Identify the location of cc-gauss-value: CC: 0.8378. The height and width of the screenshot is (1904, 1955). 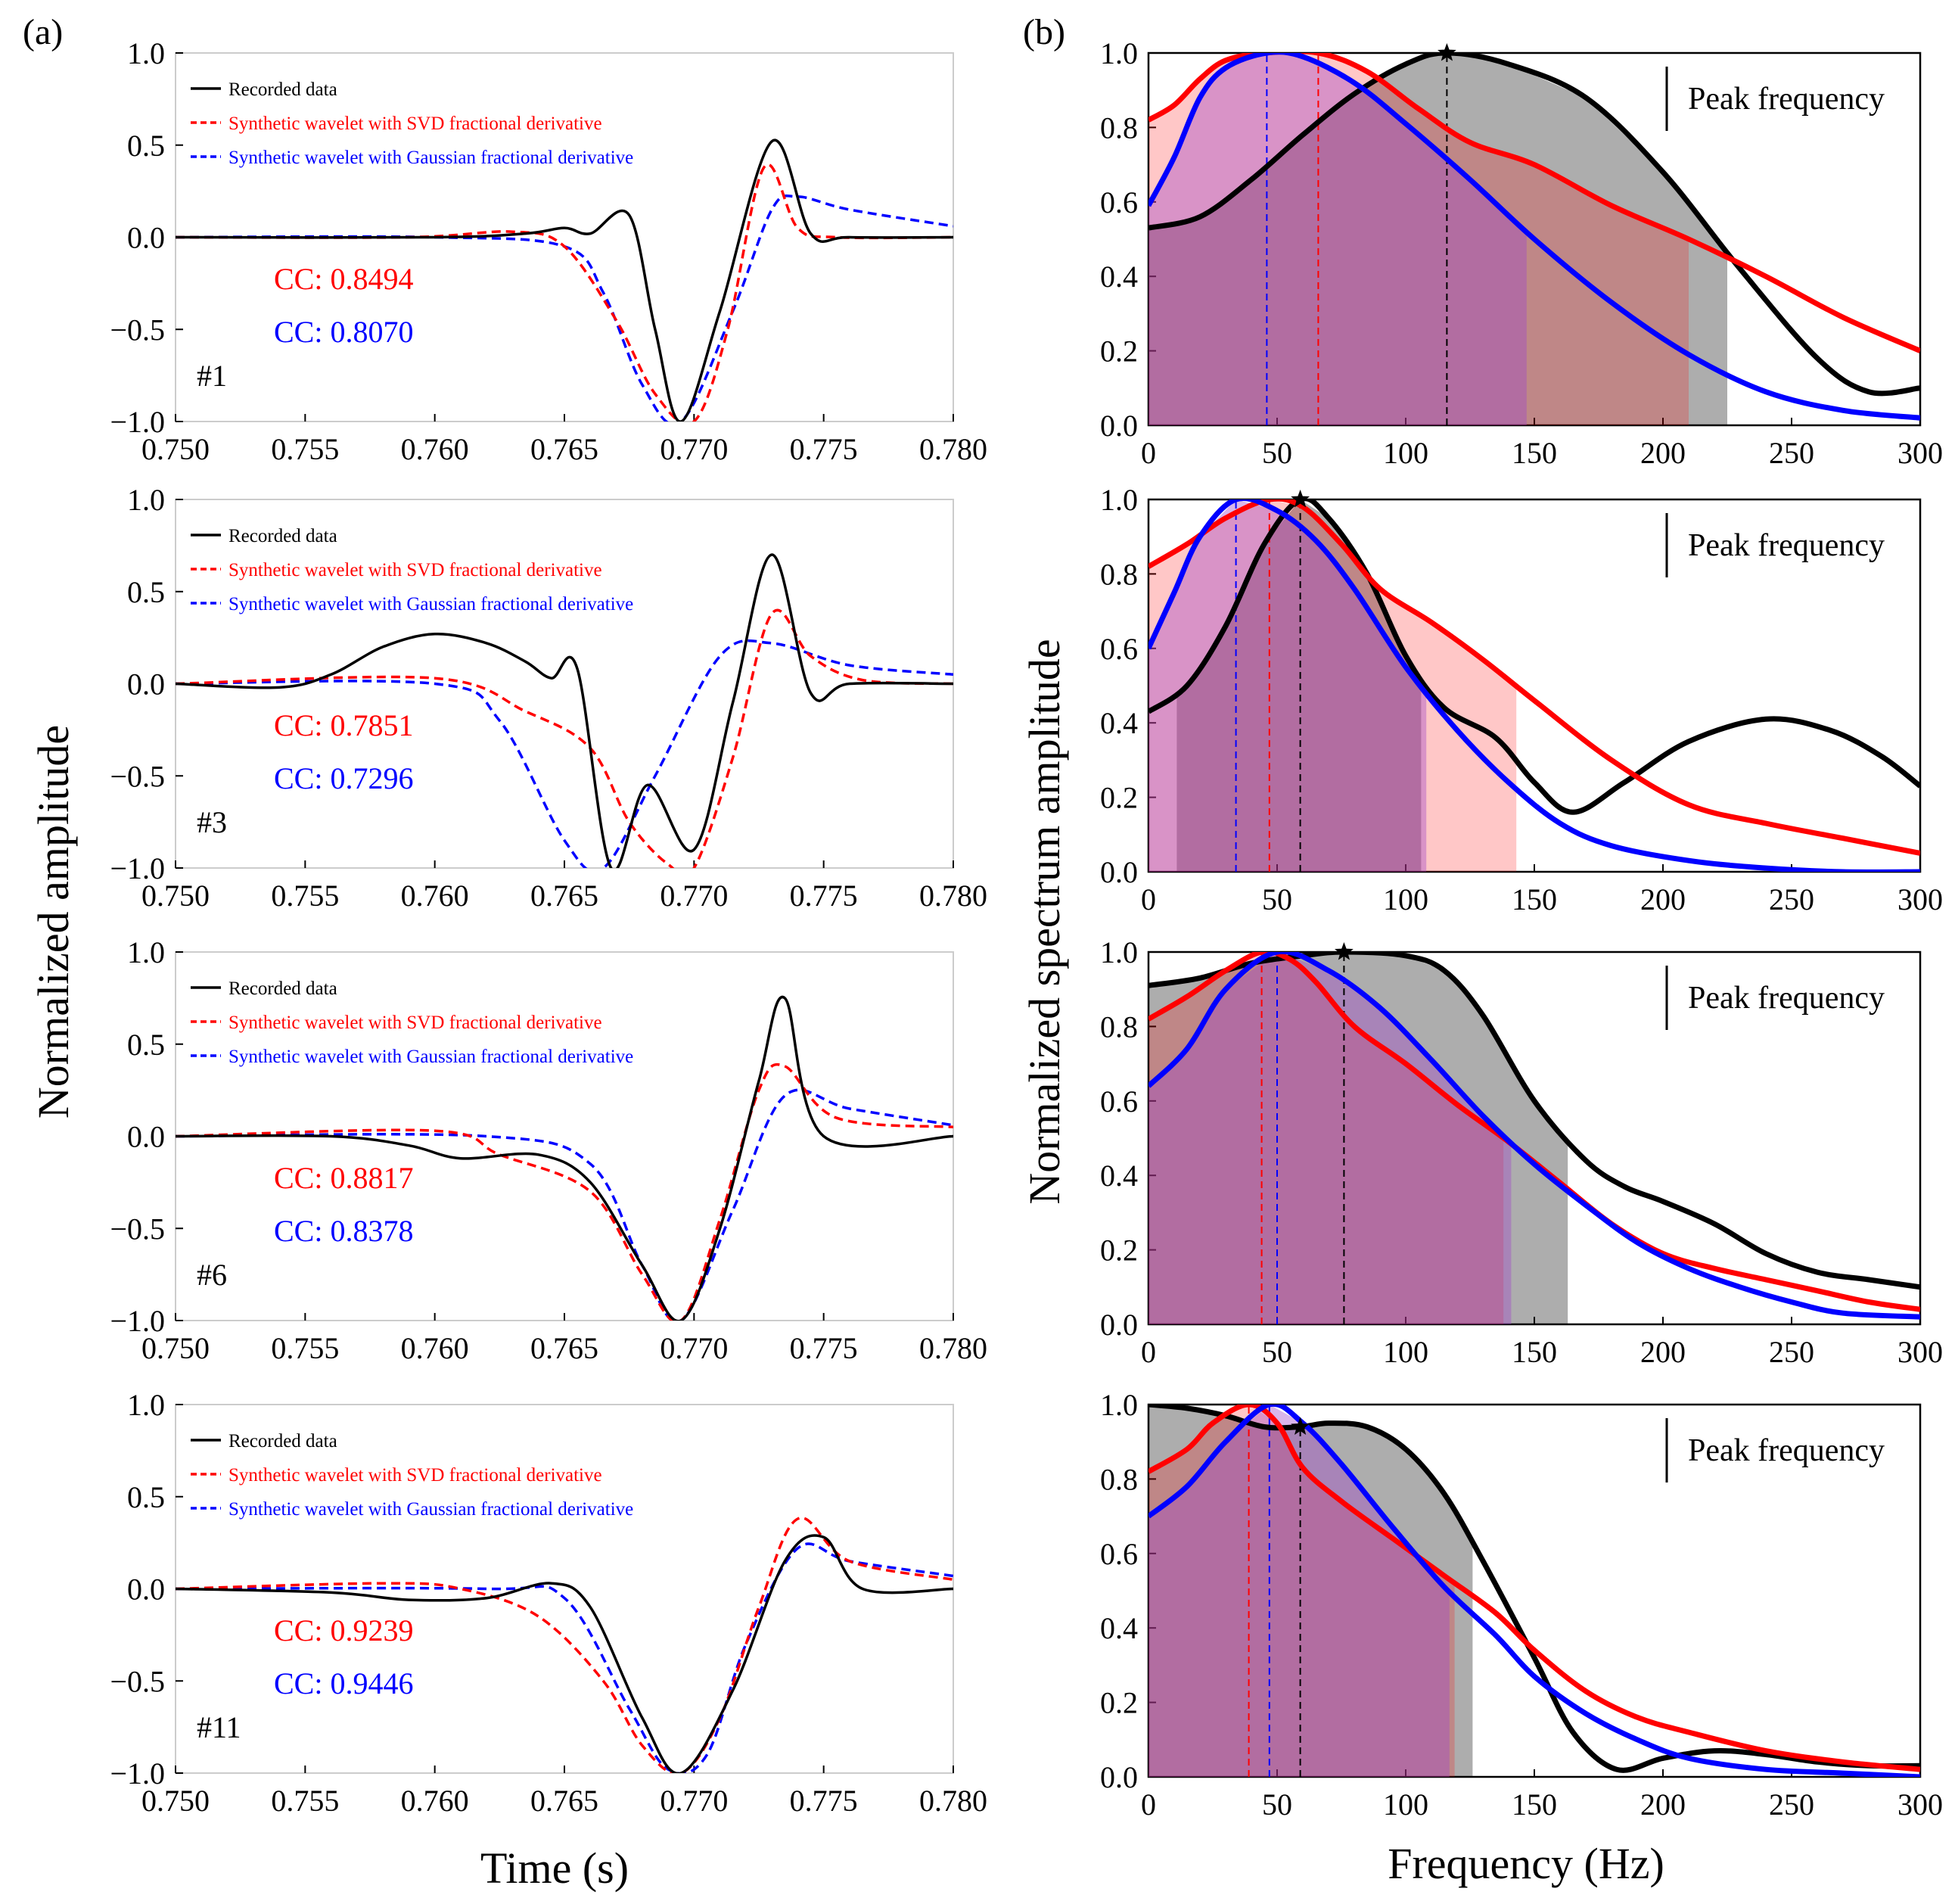
(343, 1231).